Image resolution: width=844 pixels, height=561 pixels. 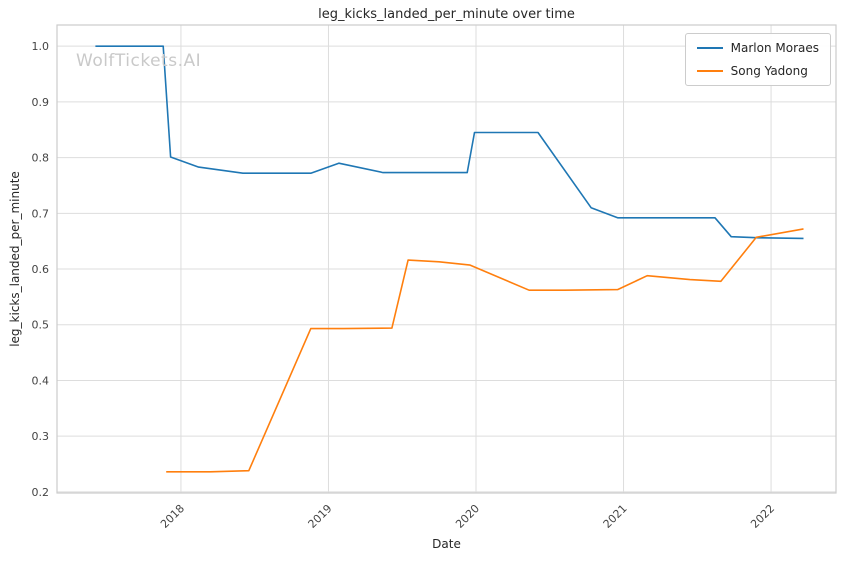 I want to click on legend-item-song-yadong: Song Yadong, so click(x=757, y=71).